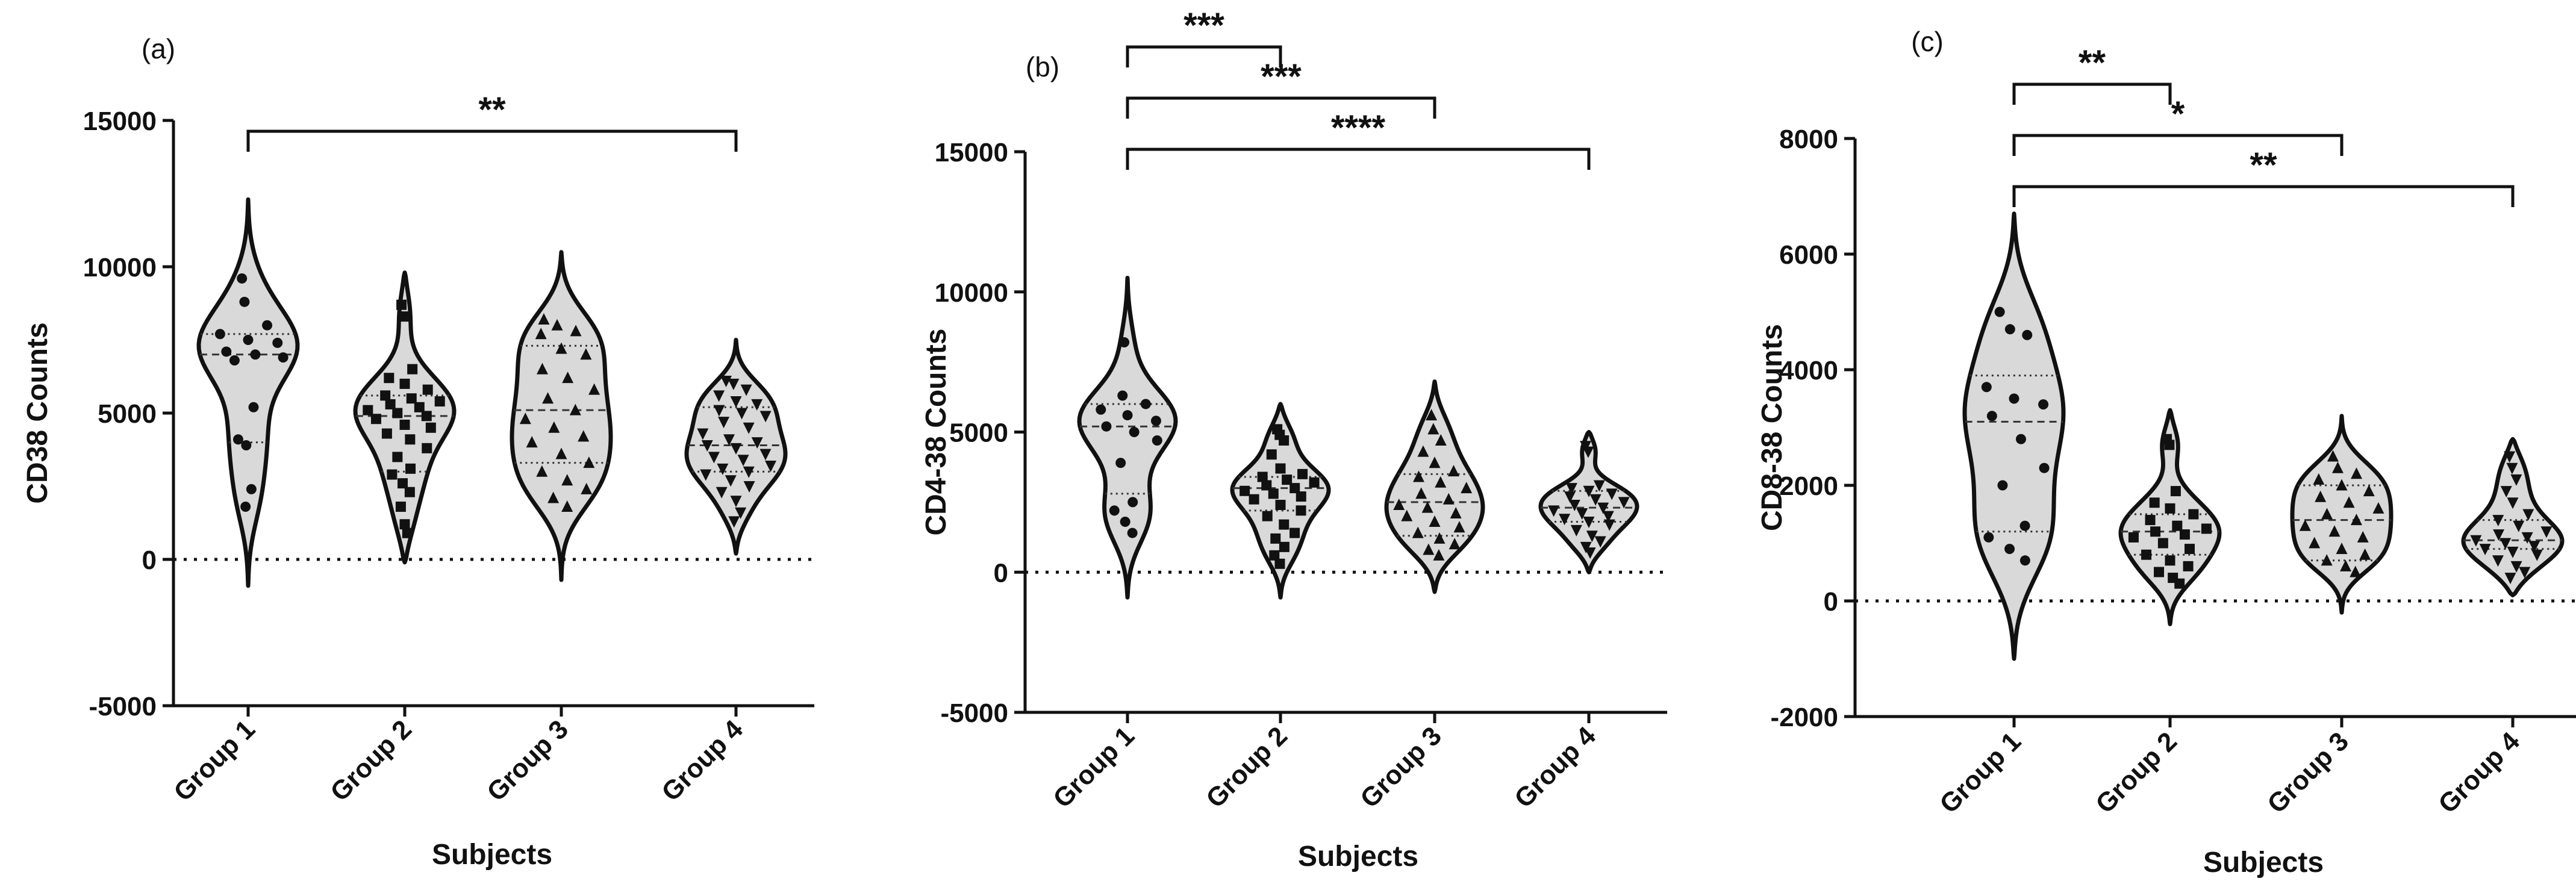 The image size is (2576, 896). I want to click on y-tick-label: 5000, so click(978, 433).